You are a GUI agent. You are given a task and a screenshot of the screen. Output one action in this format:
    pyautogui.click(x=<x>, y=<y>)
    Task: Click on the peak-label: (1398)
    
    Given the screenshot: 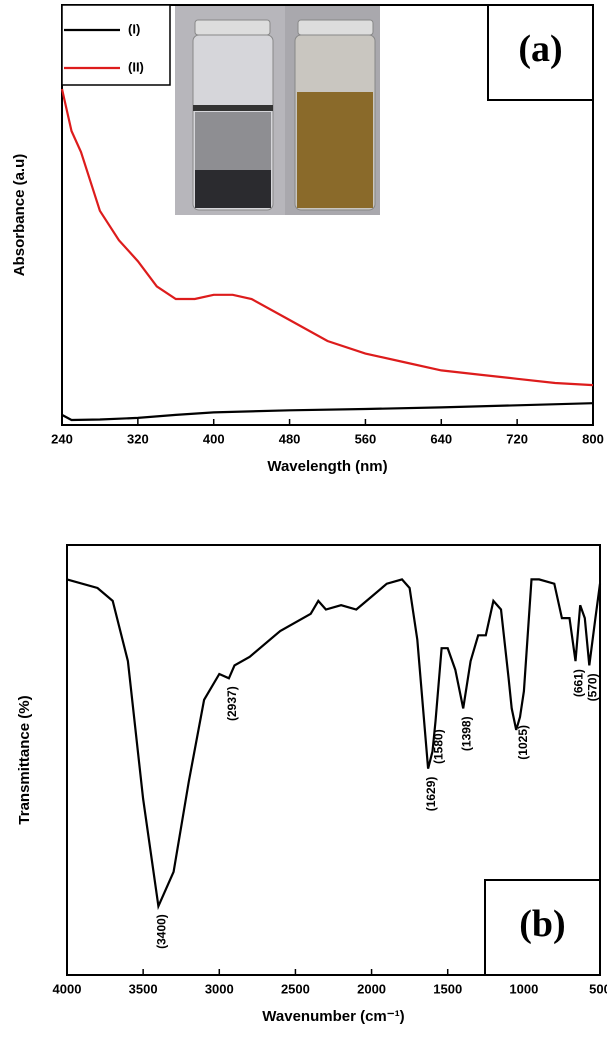 What is the action you would take?
    pyautogui.click(x=466, y=733)
    